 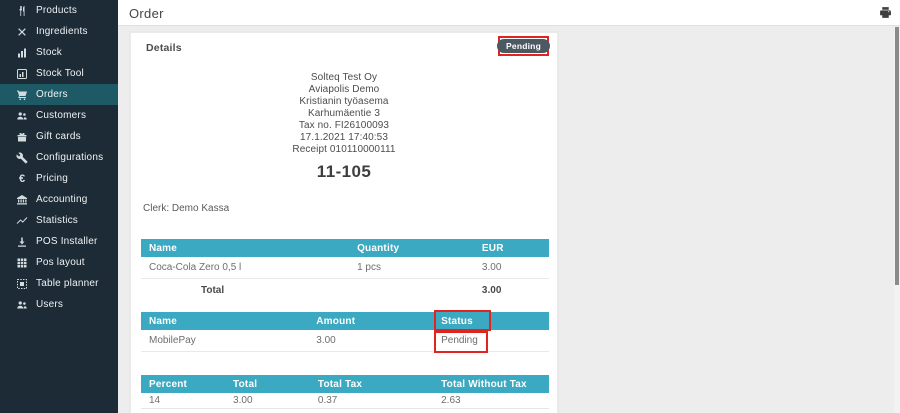 I want to click on items-table-header: Name Quantity EUR, so click(x=345, y=248).